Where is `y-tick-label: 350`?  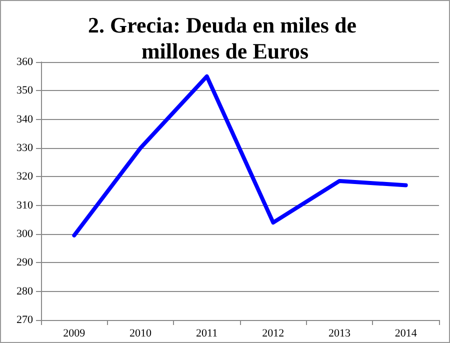 y-tick-label: 350 is located at coordinates (25, 90).